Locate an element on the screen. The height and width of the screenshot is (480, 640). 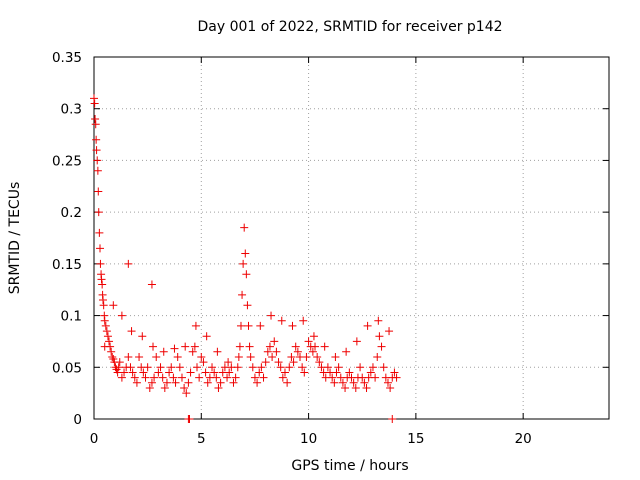
x-axis-label: GPS time / hours is located at coordinates (349, 466).